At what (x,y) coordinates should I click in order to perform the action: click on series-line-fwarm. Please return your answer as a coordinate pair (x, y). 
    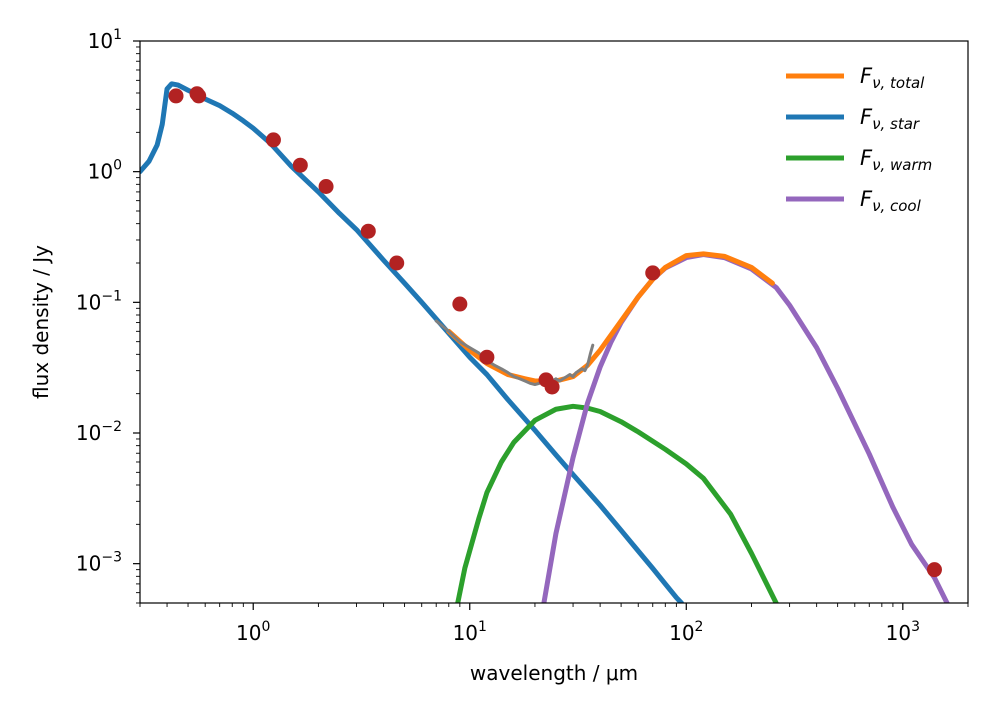
    Looking at the image, I should click on (617, 503).